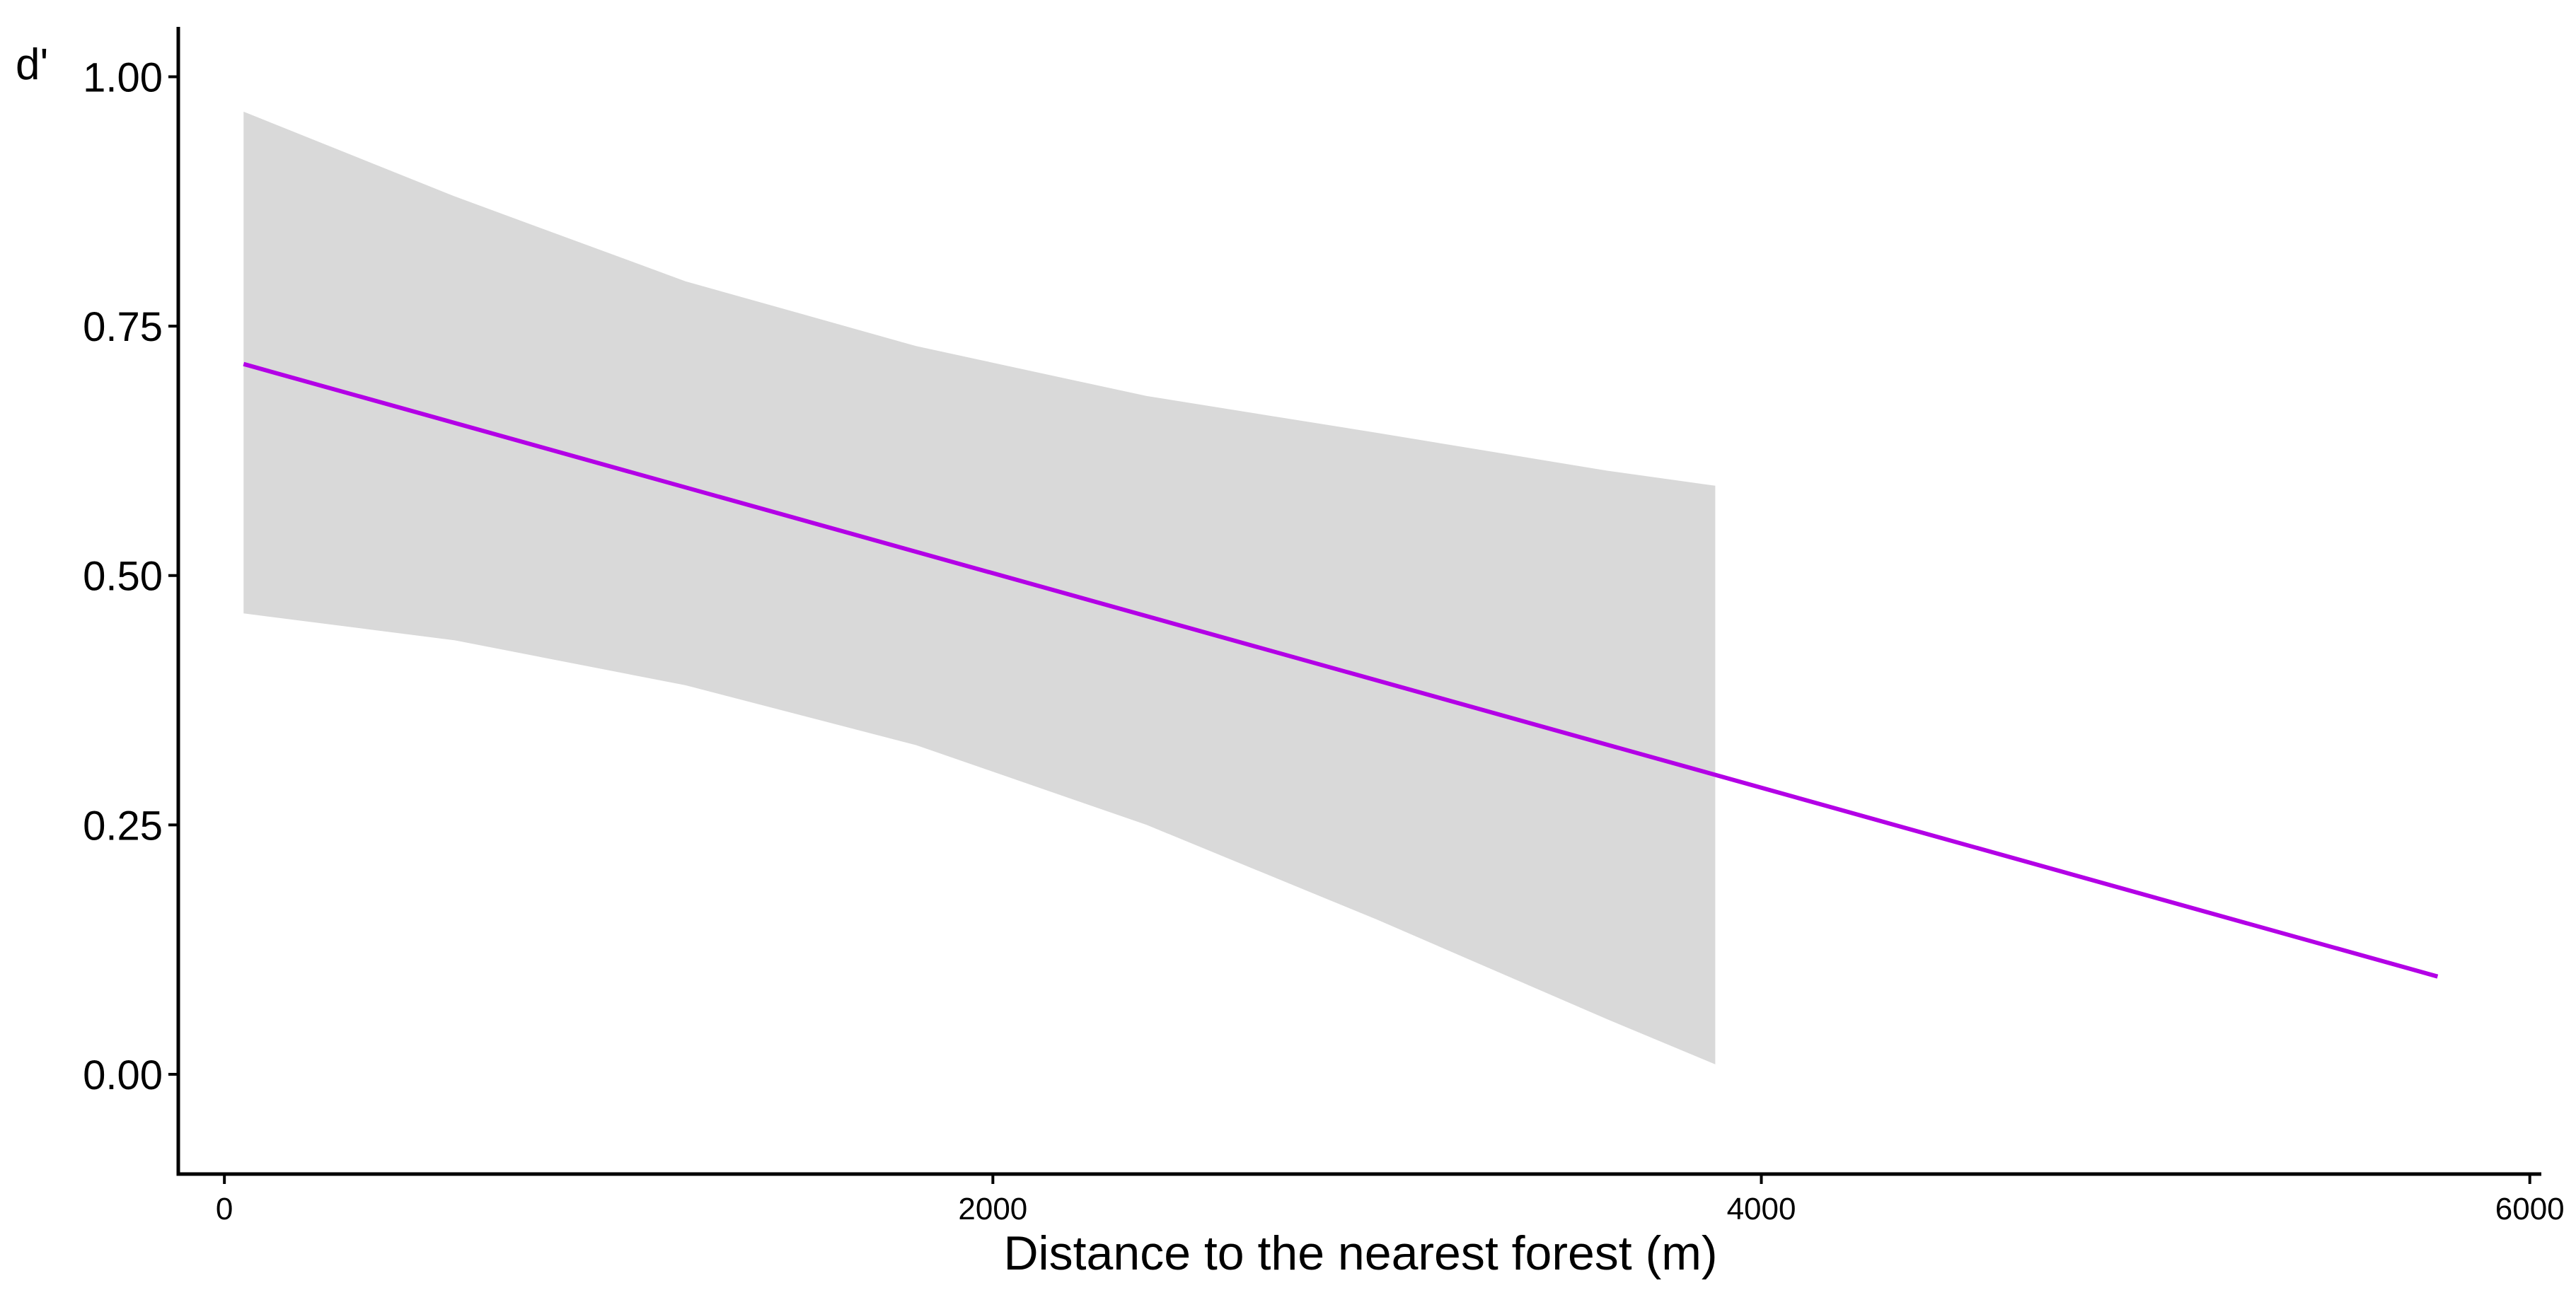 This screenshot has height=1295, width=2576. I want to click on x-tick-label: 4000, so click(1761, 1209).